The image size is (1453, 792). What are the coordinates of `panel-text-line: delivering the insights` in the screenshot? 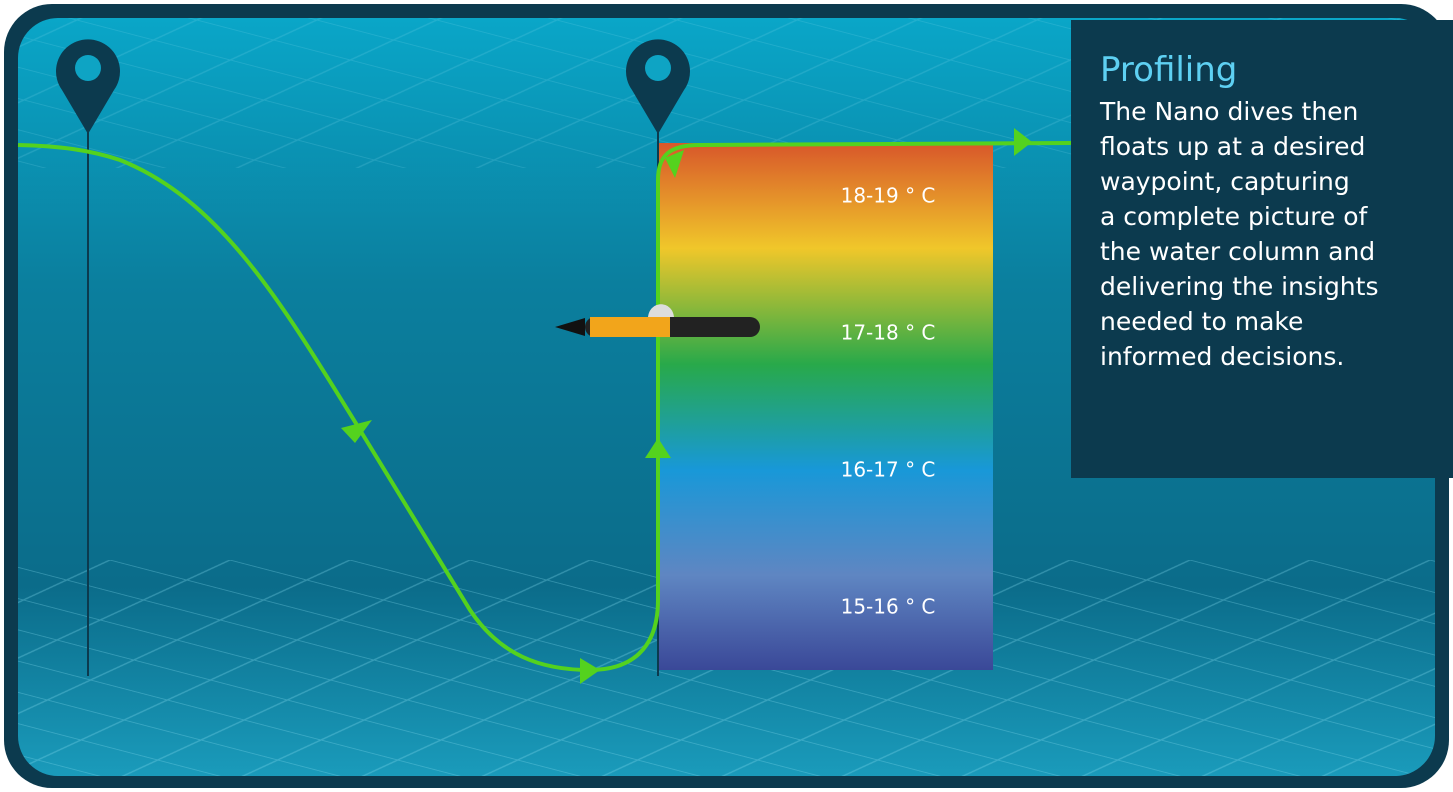 It's located at (1239, 286).